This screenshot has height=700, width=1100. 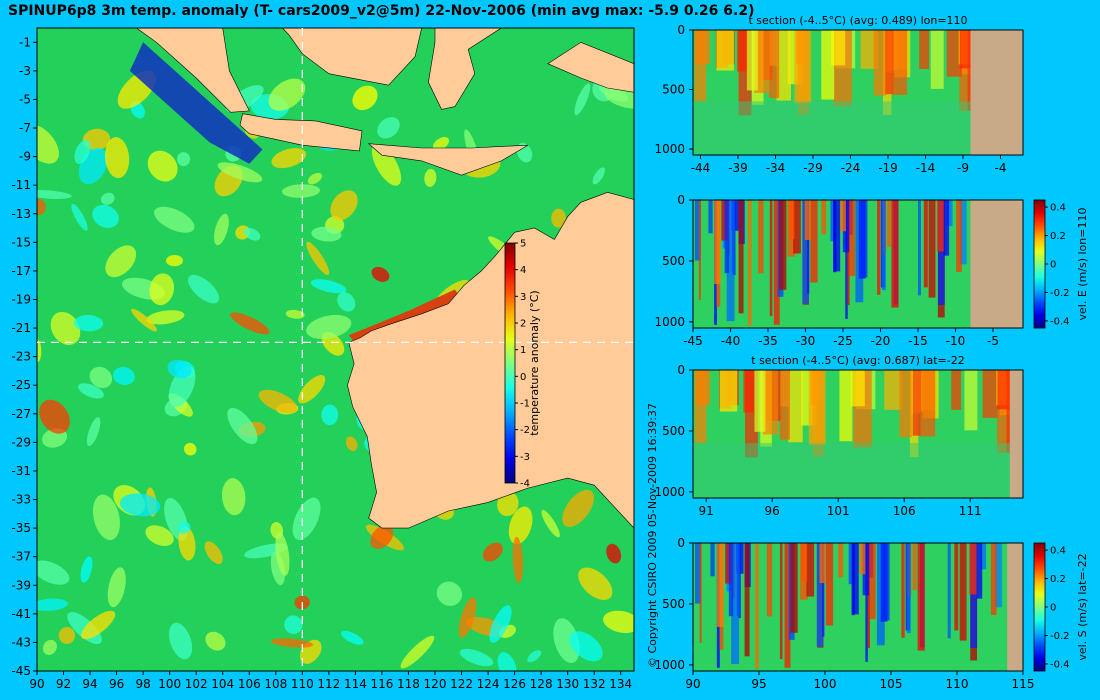 I want to click on vel-s-colorbar-tick-label: 0, so click(x=1053, y=608).